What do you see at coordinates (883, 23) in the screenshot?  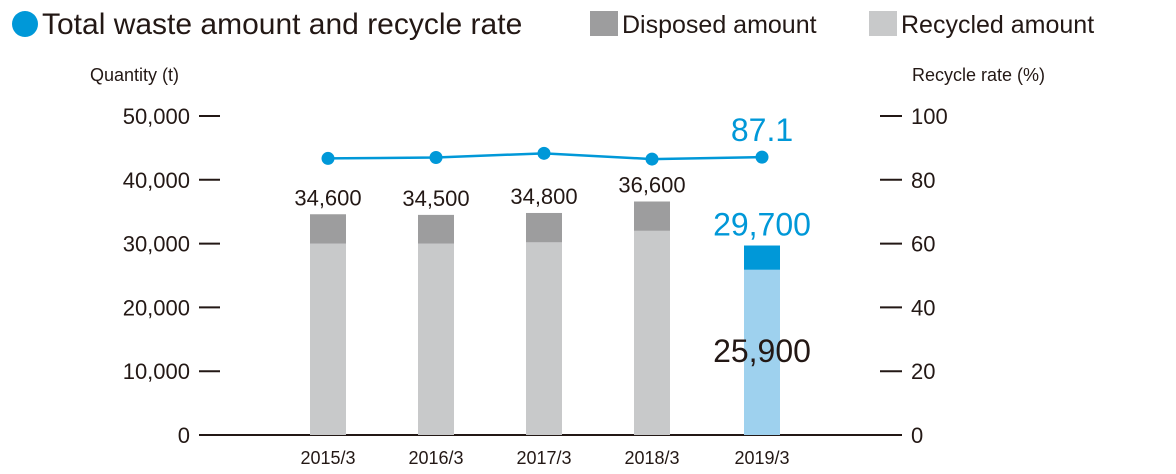 I see `legend-swatch-recycled` at bounding box center [883, 23].